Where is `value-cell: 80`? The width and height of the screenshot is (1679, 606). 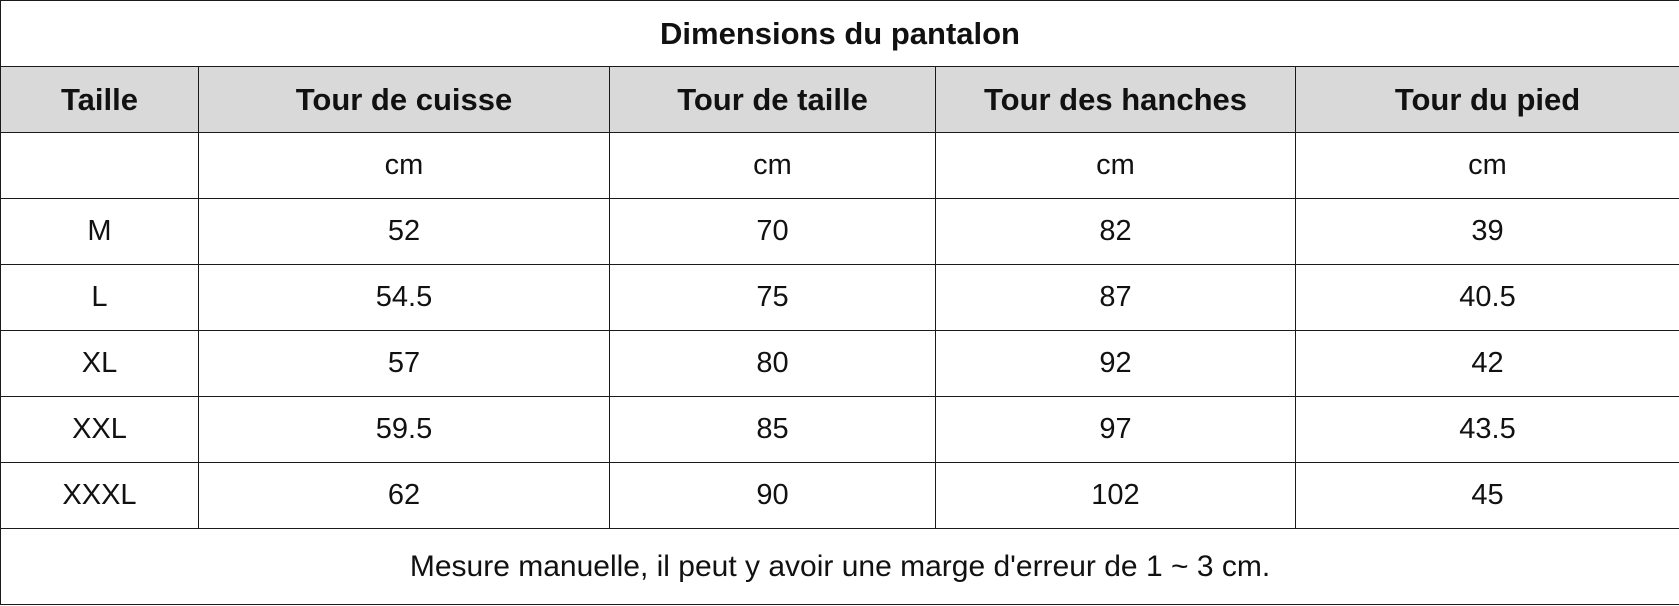 value-cell: 80 is located at coordinates (772, 363).